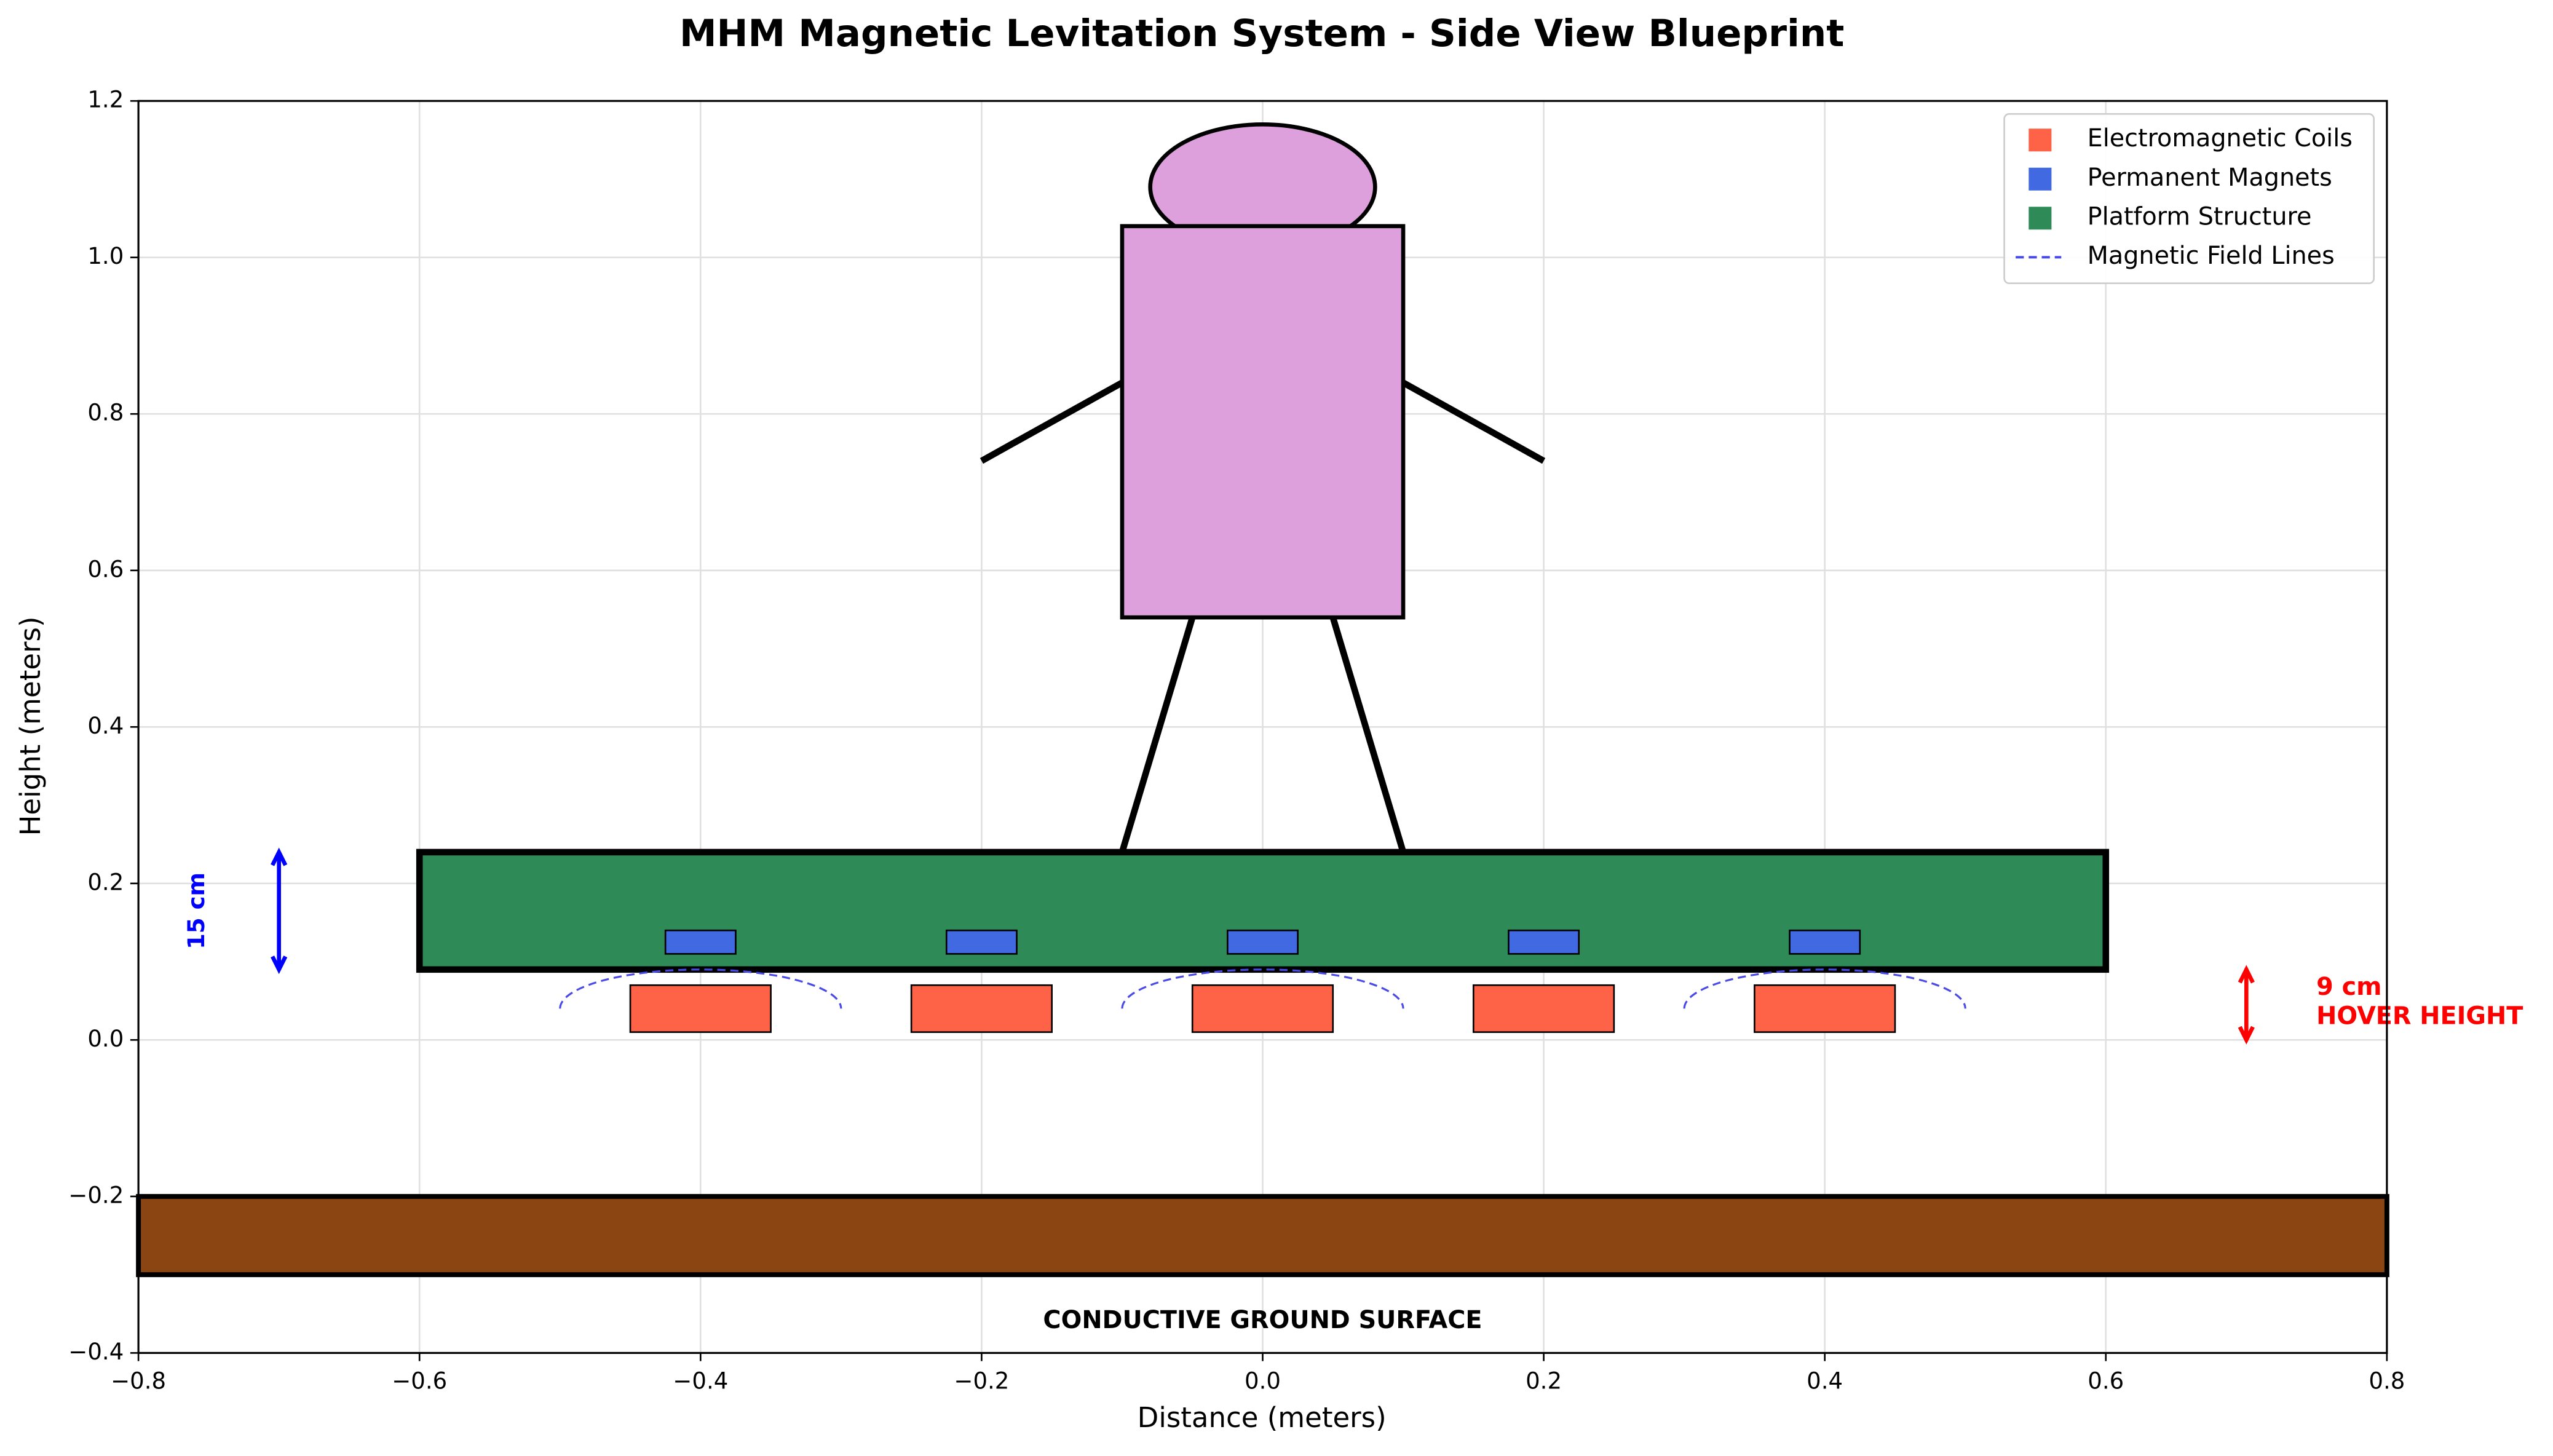 This screenshot has height=1456, width=2553. I want to click on y-tick-label: 1.0, so click(105, 256).